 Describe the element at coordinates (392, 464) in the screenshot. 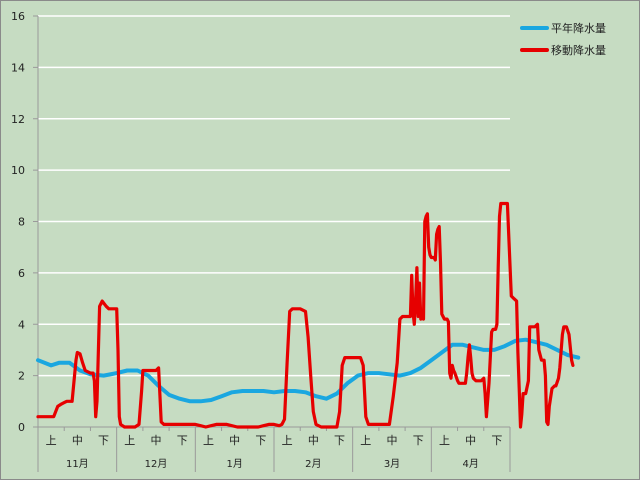

I see `month-label: 3月` at that location.